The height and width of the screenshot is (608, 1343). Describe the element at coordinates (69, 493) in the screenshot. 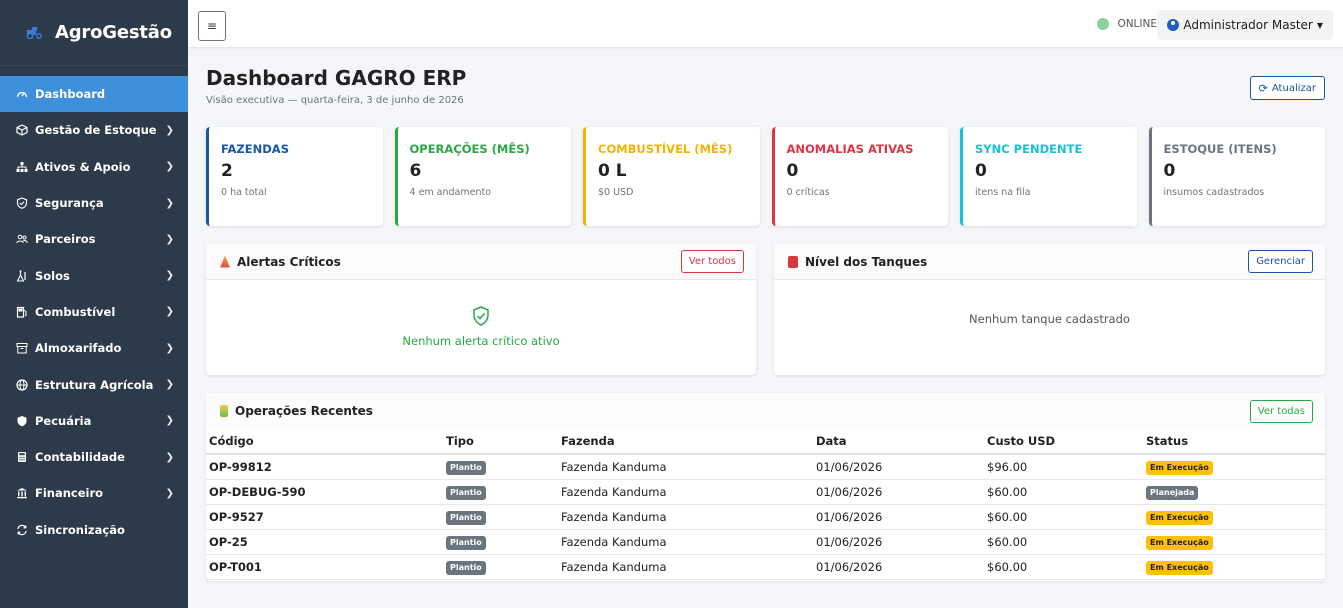

I see `sidebar-item-label: Financeiro` at that location.